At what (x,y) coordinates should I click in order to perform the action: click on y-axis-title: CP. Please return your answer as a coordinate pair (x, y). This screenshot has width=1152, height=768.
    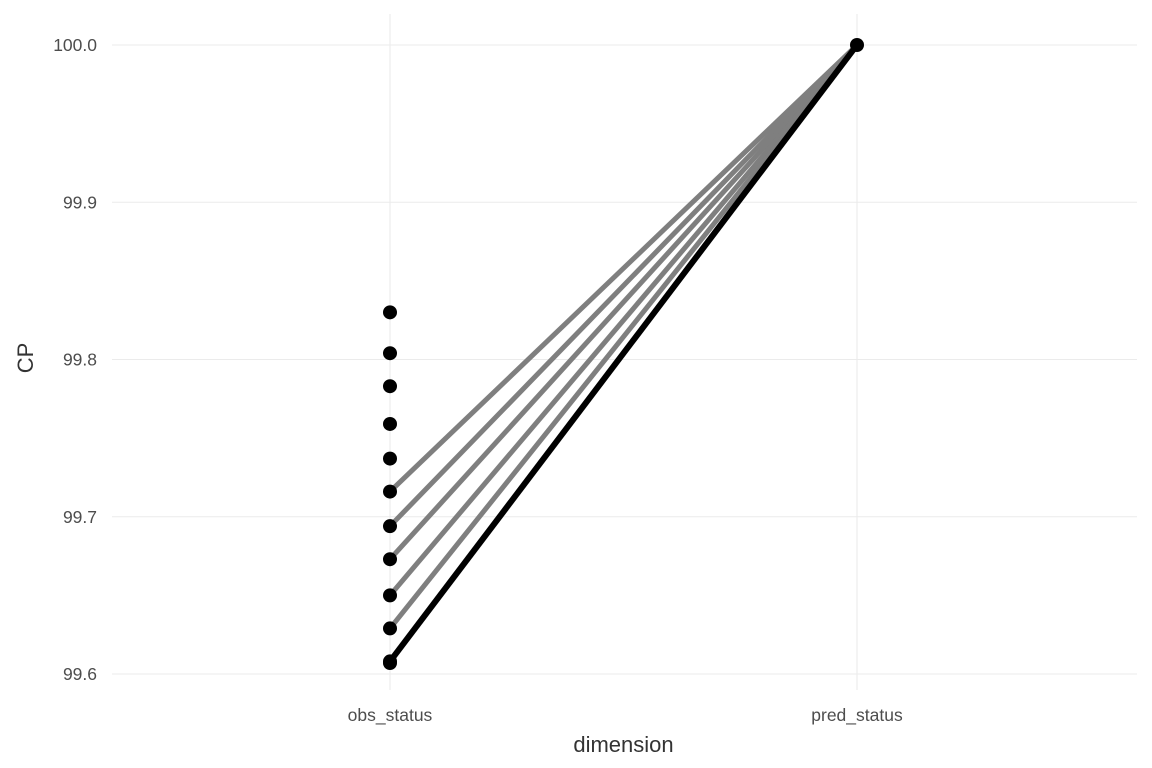
    Looking at the image, I should click on (25, 358).